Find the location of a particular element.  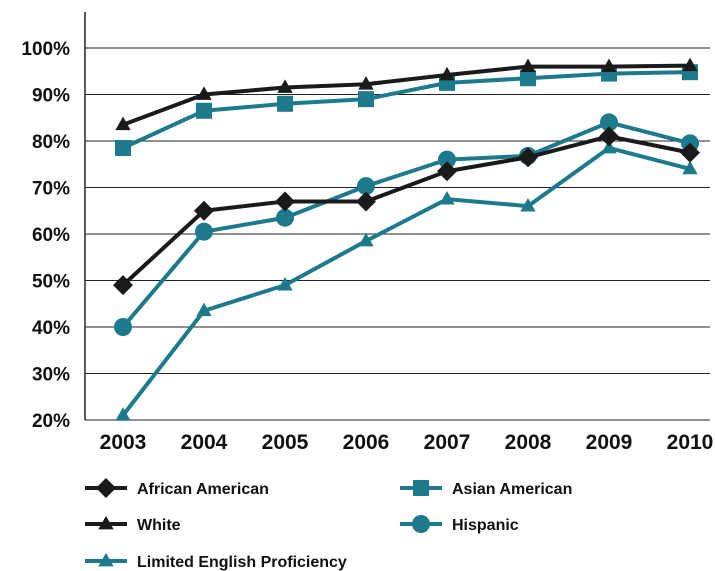

legend-item: Asian American is located at coordinates (486, 489).